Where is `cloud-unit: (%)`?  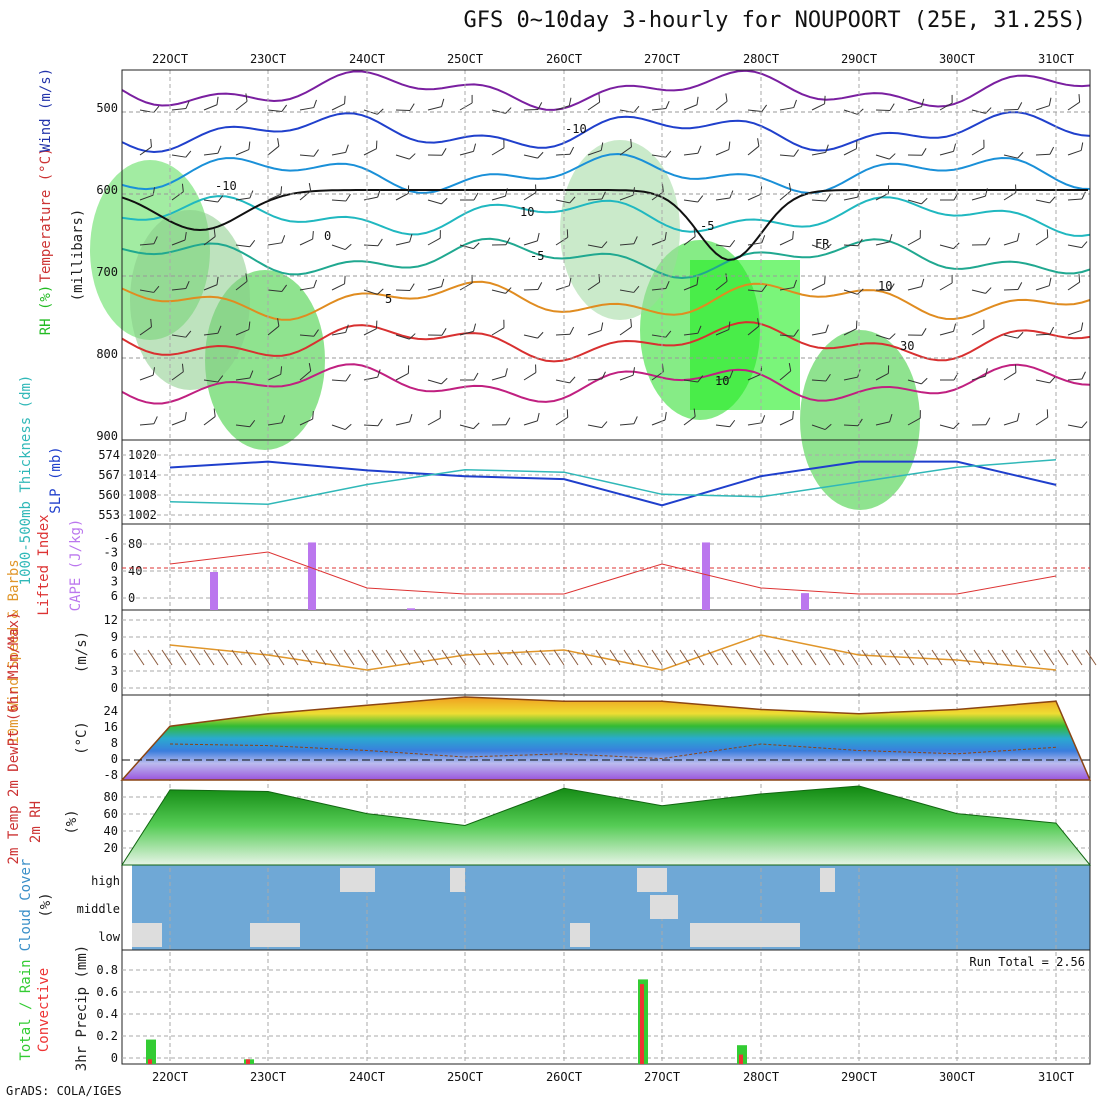
cloud-unit: (%) is located at coordinates (46, 904).